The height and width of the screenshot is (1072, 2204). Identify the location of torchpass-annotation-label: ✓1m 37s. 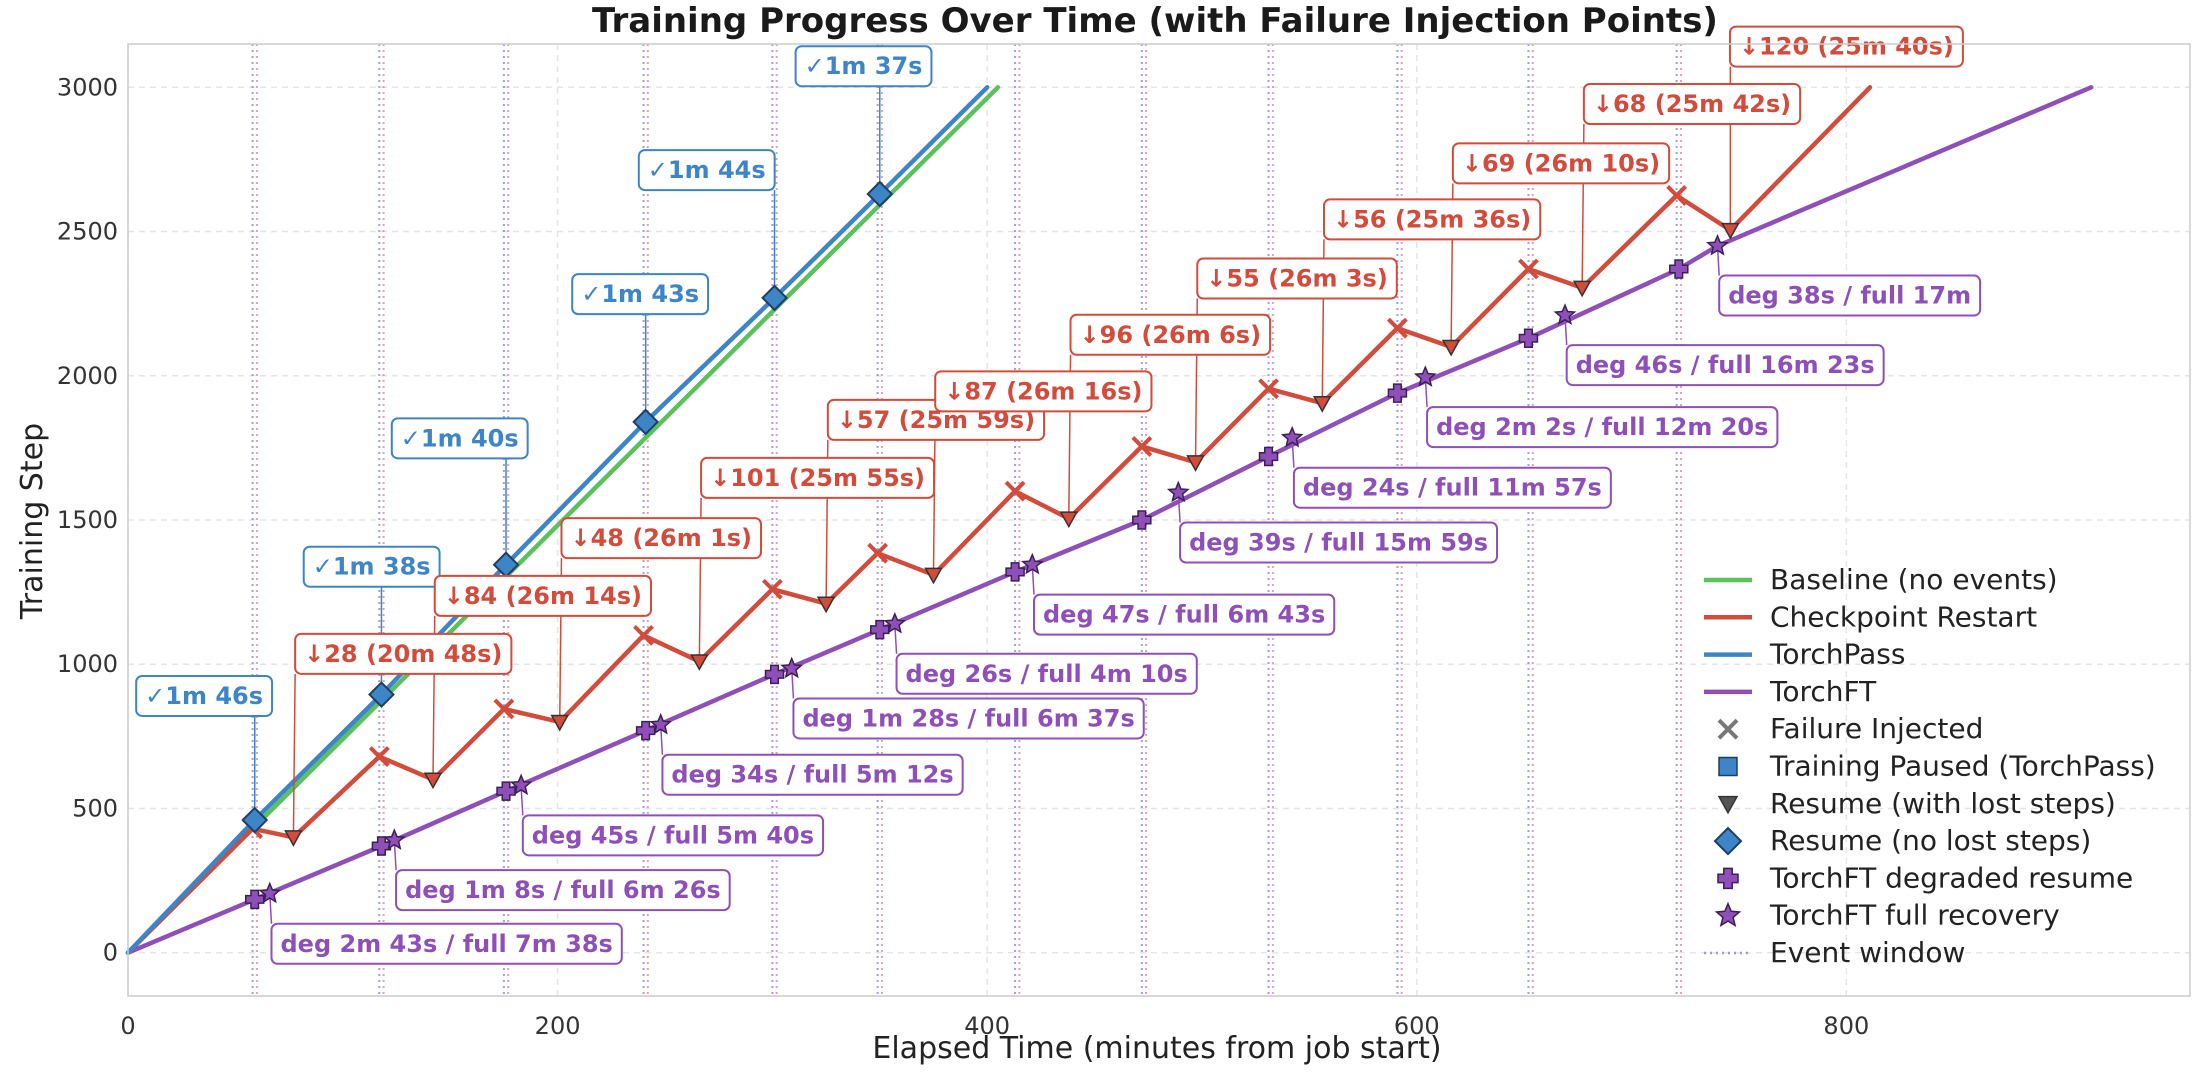
(864, 66).